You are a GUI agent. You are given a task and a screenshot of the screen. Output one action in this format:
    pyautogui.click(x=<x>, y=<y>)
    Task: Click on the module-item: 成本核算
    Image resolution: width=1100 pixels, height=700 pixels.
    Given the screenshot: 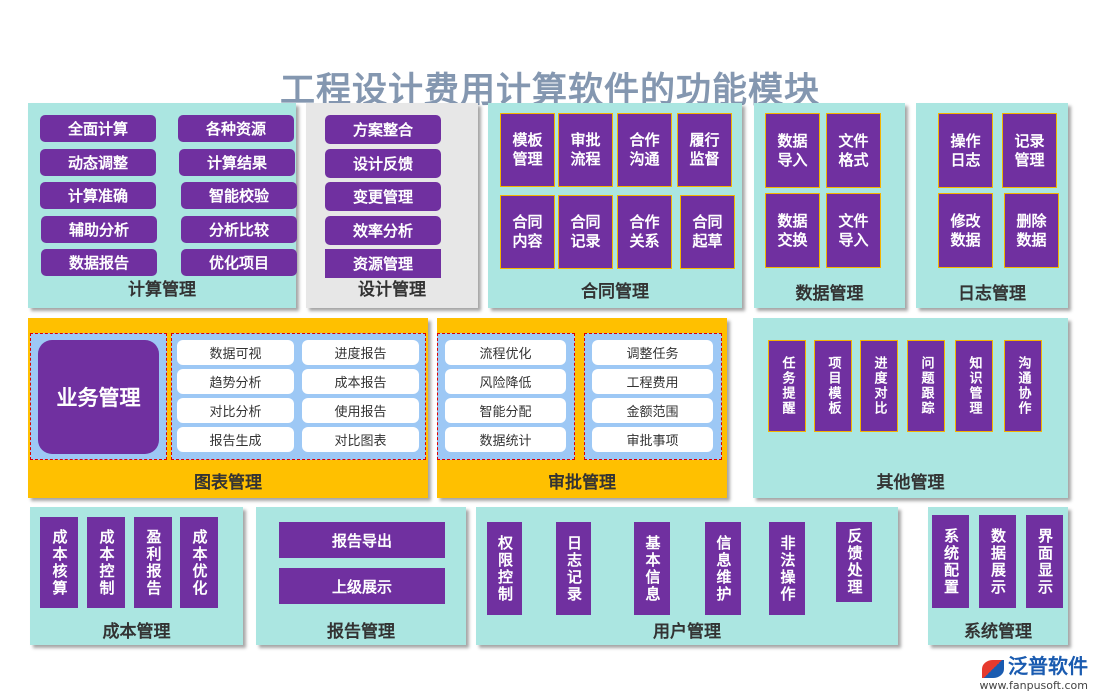 What is the action you would take?
    pyautogui.click(x=59, y=562)
    